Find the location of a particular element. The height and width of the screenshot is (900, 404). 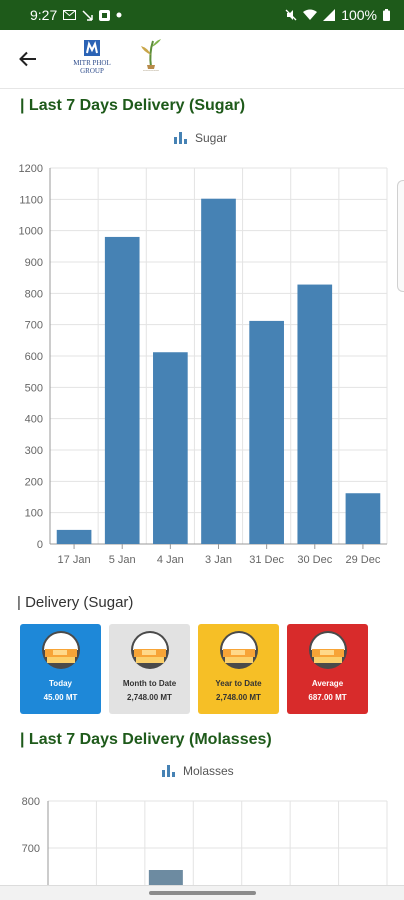

molasses-bar-chart: 800 700 is located at coordinates (205, 841).